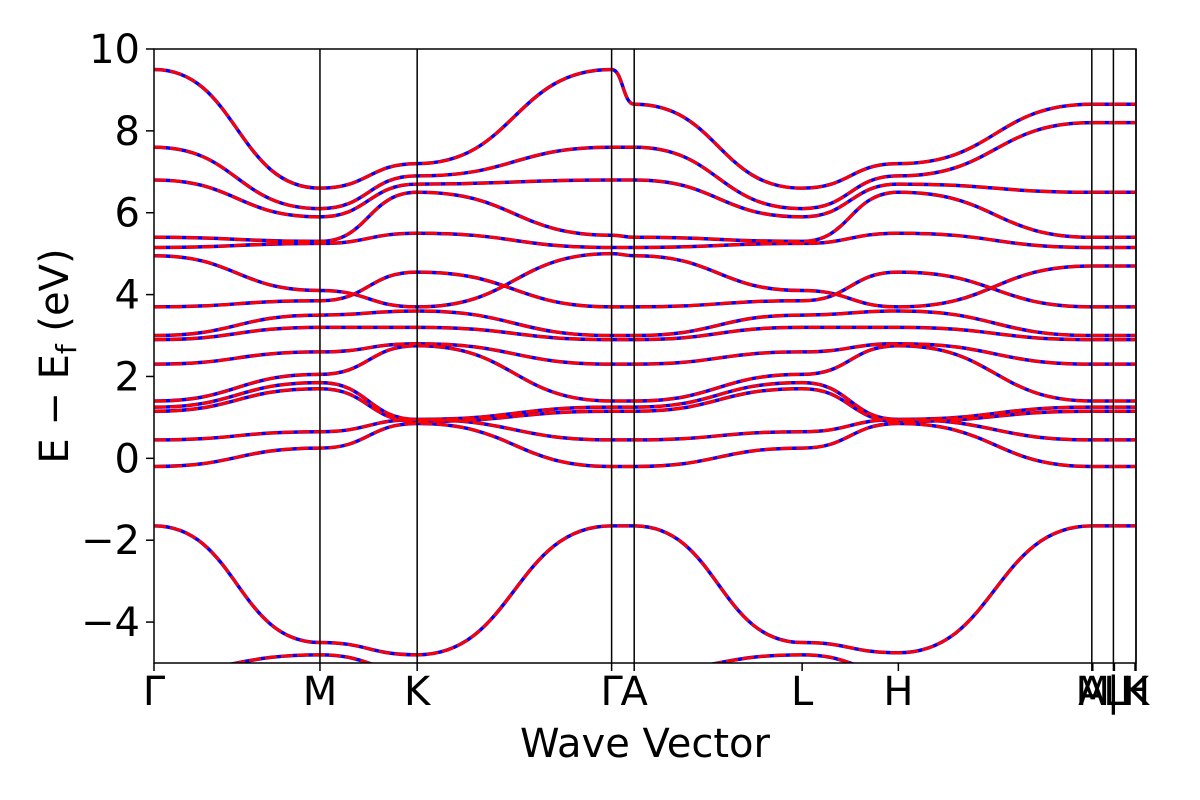 The width and height of the screenshot is (1200, 800). Describe the element at coordinates (127, 377) in the screenshot. I see `y-tick-label: 2` at that location.